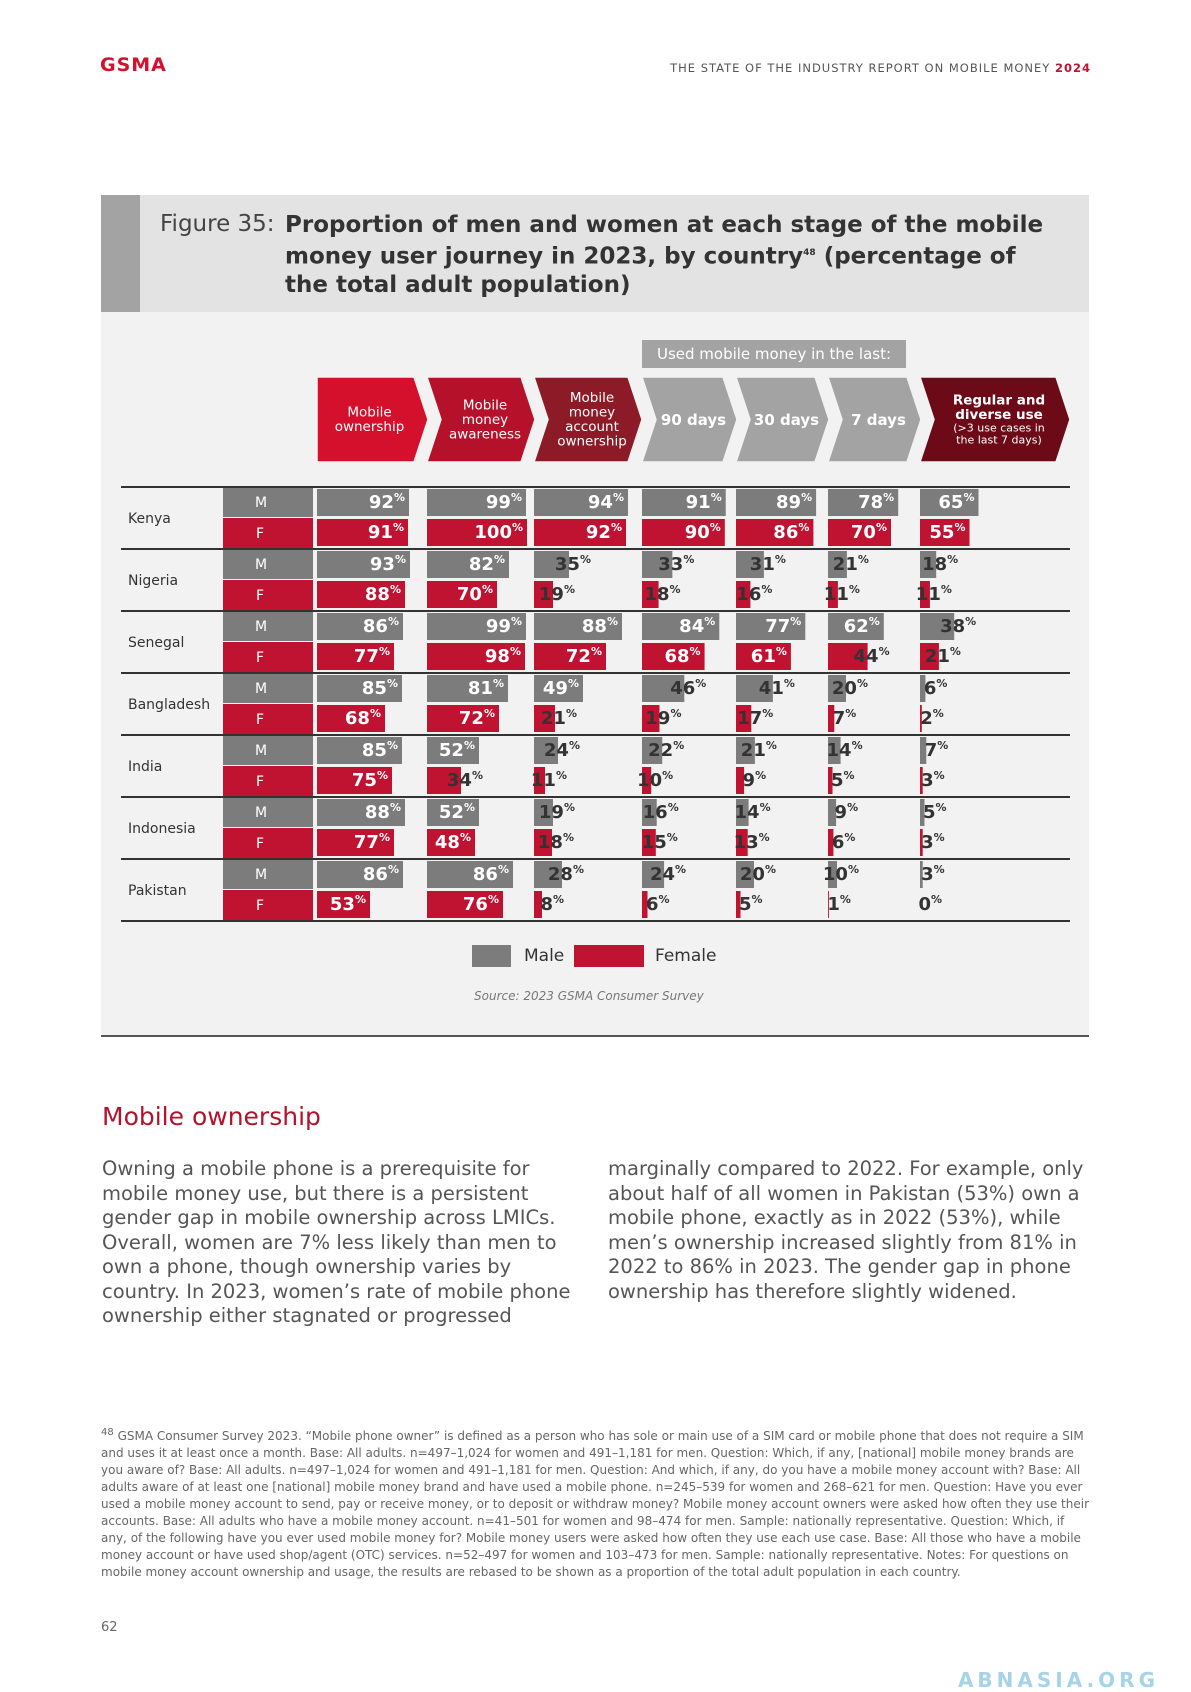 The width and height of the screenshot is (1191, 1692). I want to click on value-female-bangladesh-5: 17%, so click(755, 718).